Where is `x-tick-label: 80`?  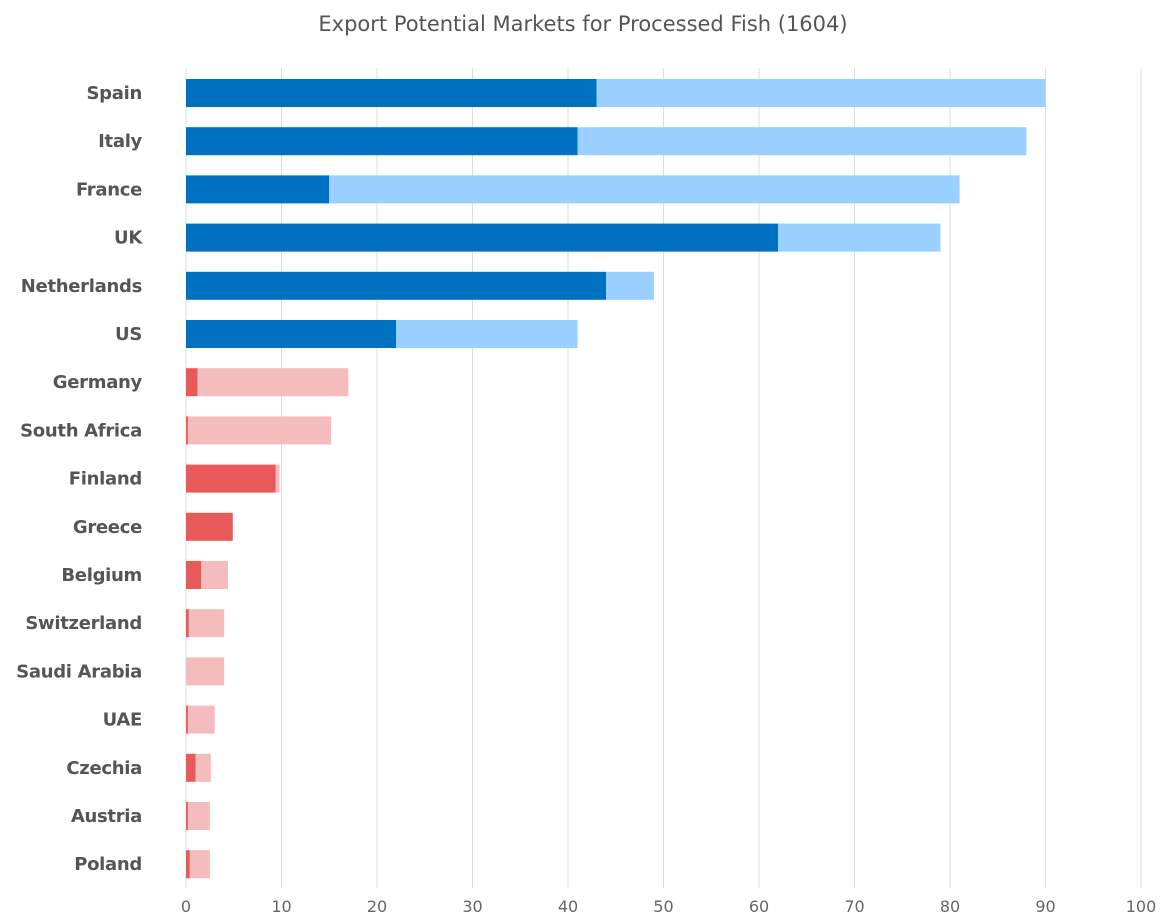 x-tick-label: 80 is located at coordinates (950, 906).